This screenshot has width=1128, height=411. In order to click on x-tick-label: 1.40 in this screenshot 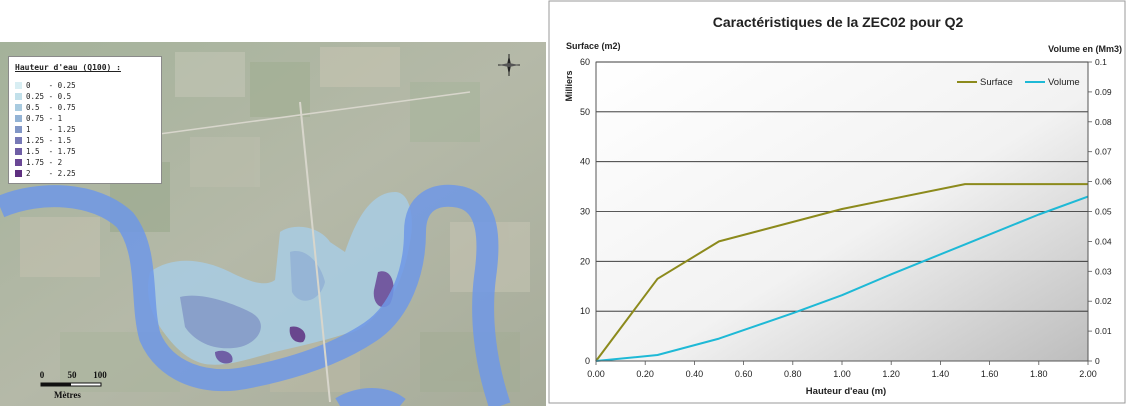, I will do `click(941, 374)`.